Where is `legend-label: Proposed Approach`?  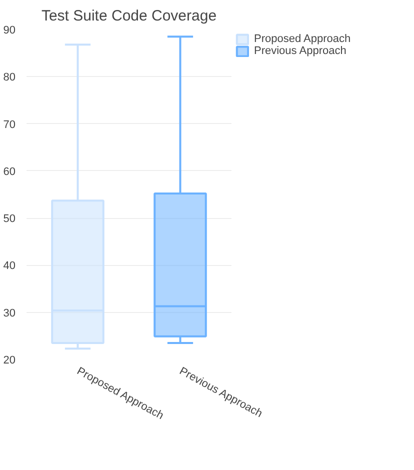
legend-label: Proposed Approach is located at coordinates (302, 39).